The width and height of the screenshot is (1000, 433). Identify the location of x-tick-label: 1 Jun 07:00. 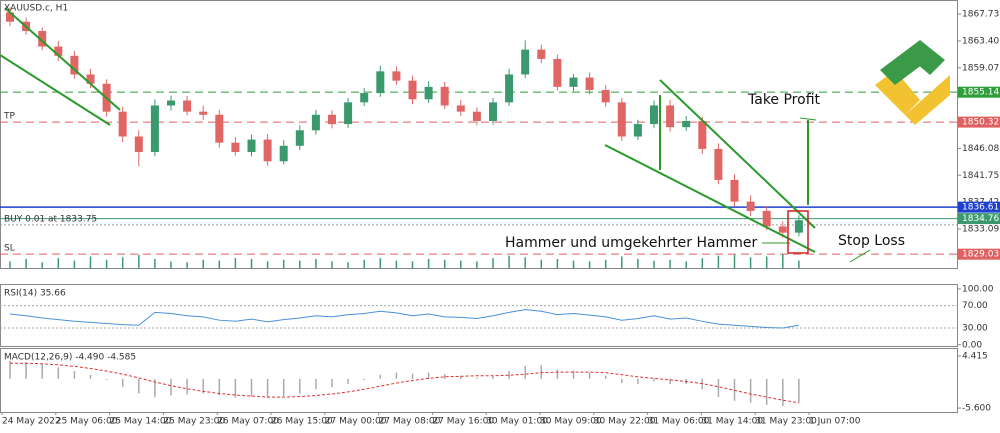
(835, 422).